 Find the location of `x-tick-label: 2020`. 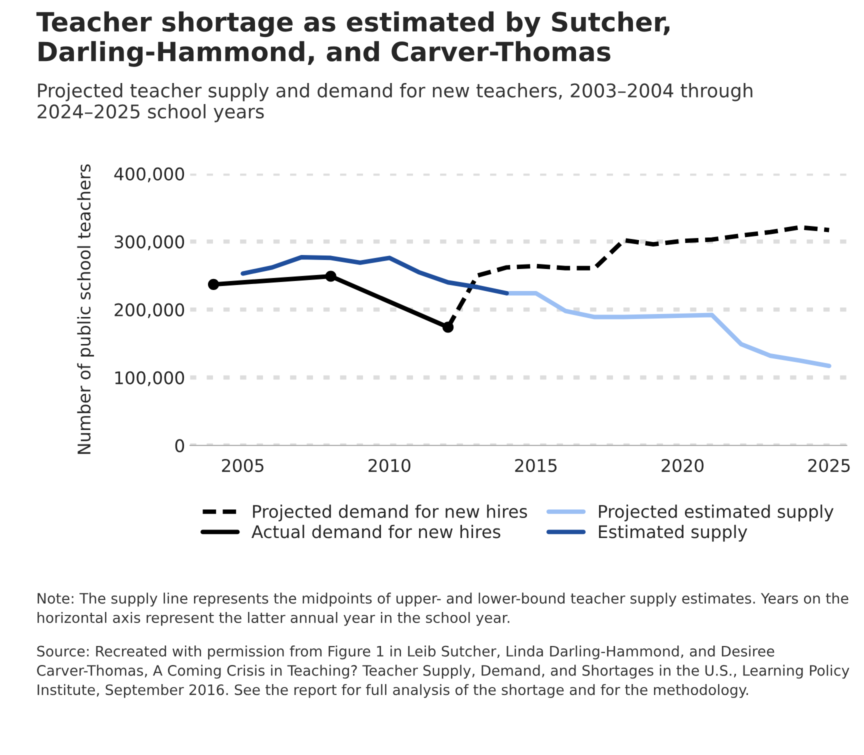

x-tick-label: 2020 is located at coordinates (683, 465).